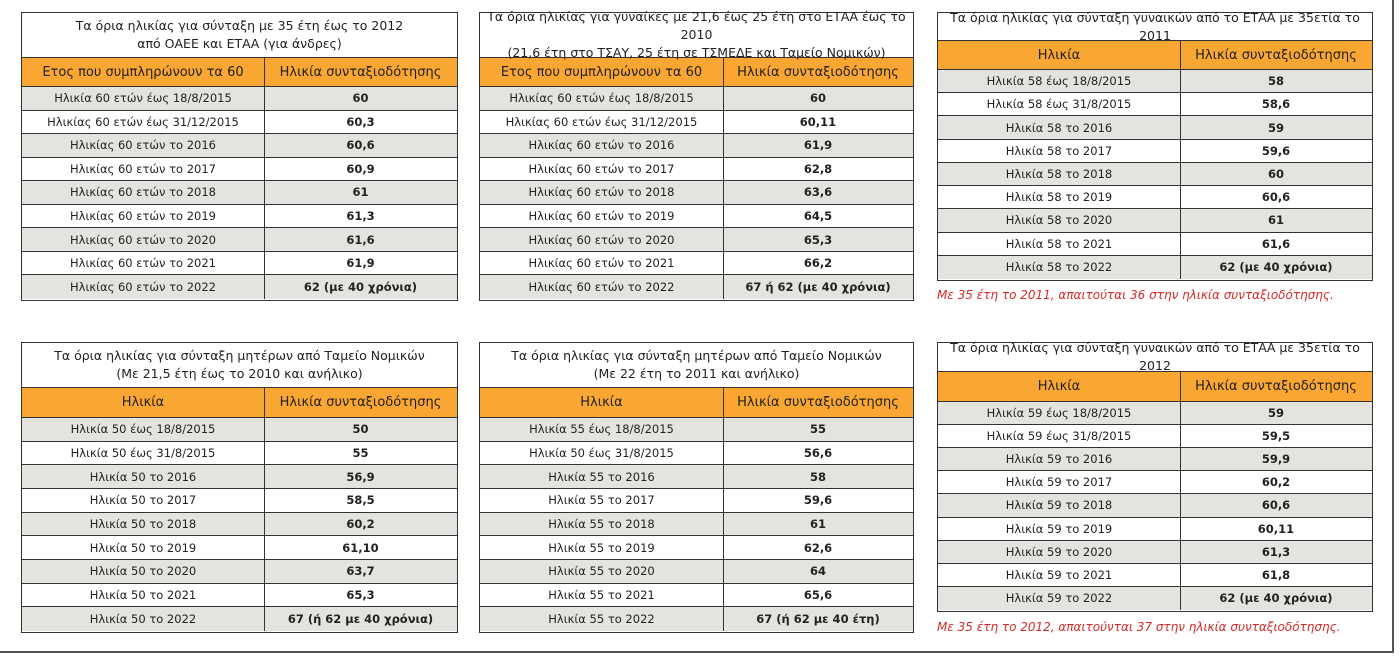 The image size is (1400, 668). Describe the element at coordinates (360, 476) in the screenshot. I see `pension-age-cell: 56,9` at that location.